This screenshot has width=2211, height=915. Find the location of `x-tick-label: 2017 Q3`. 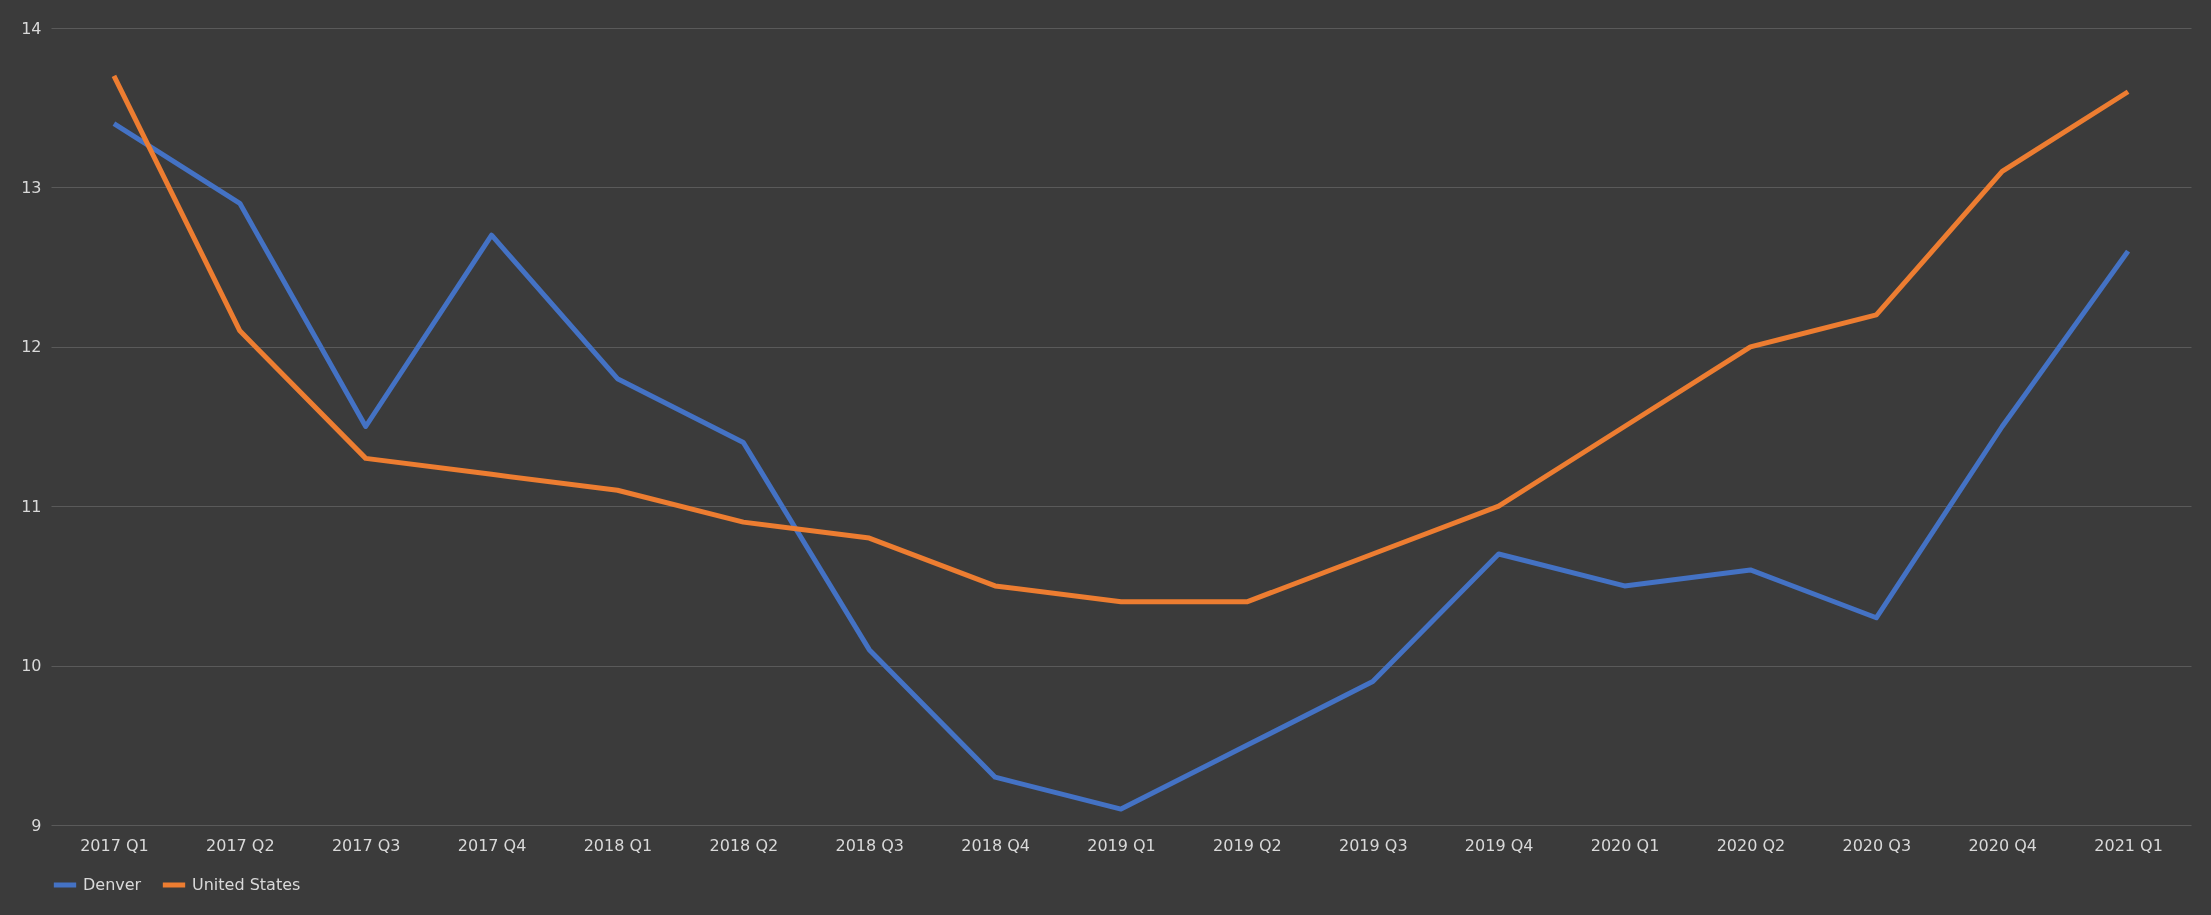

x-tick-label: 2017 Q3 is located at coordinates (366, 845).